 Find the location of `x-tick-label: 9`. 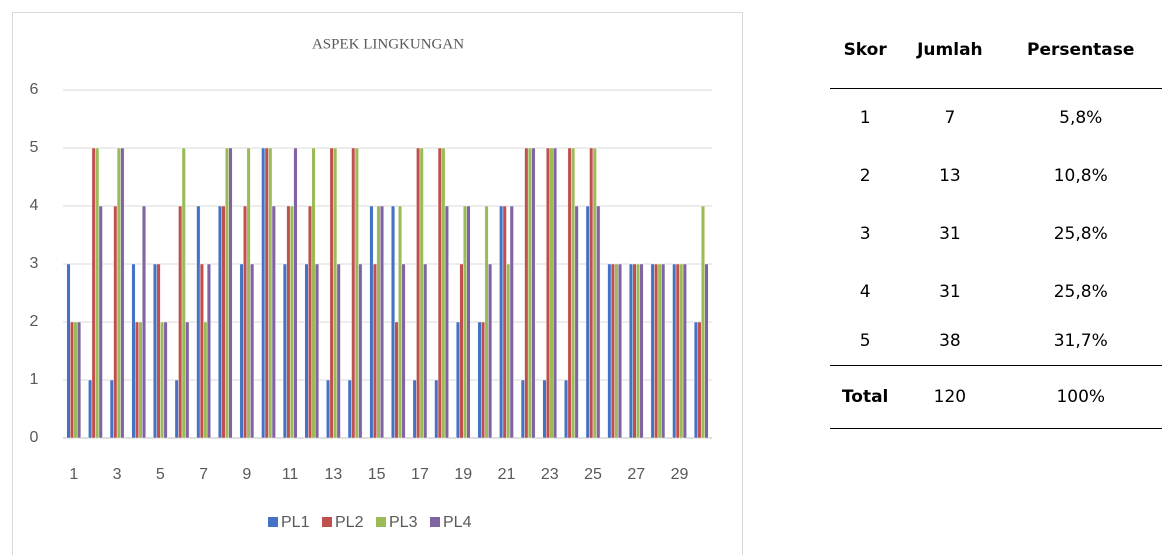

x-tick-label: 9 is located at coordinates (246, 474).